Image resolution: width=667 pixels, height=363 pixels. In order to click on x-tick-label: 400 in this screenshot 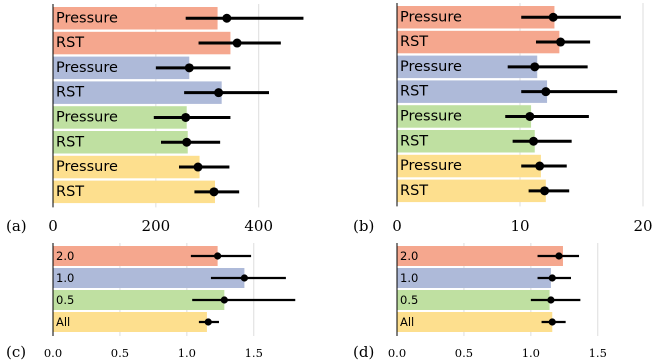, I will do `click(258, 226)`.